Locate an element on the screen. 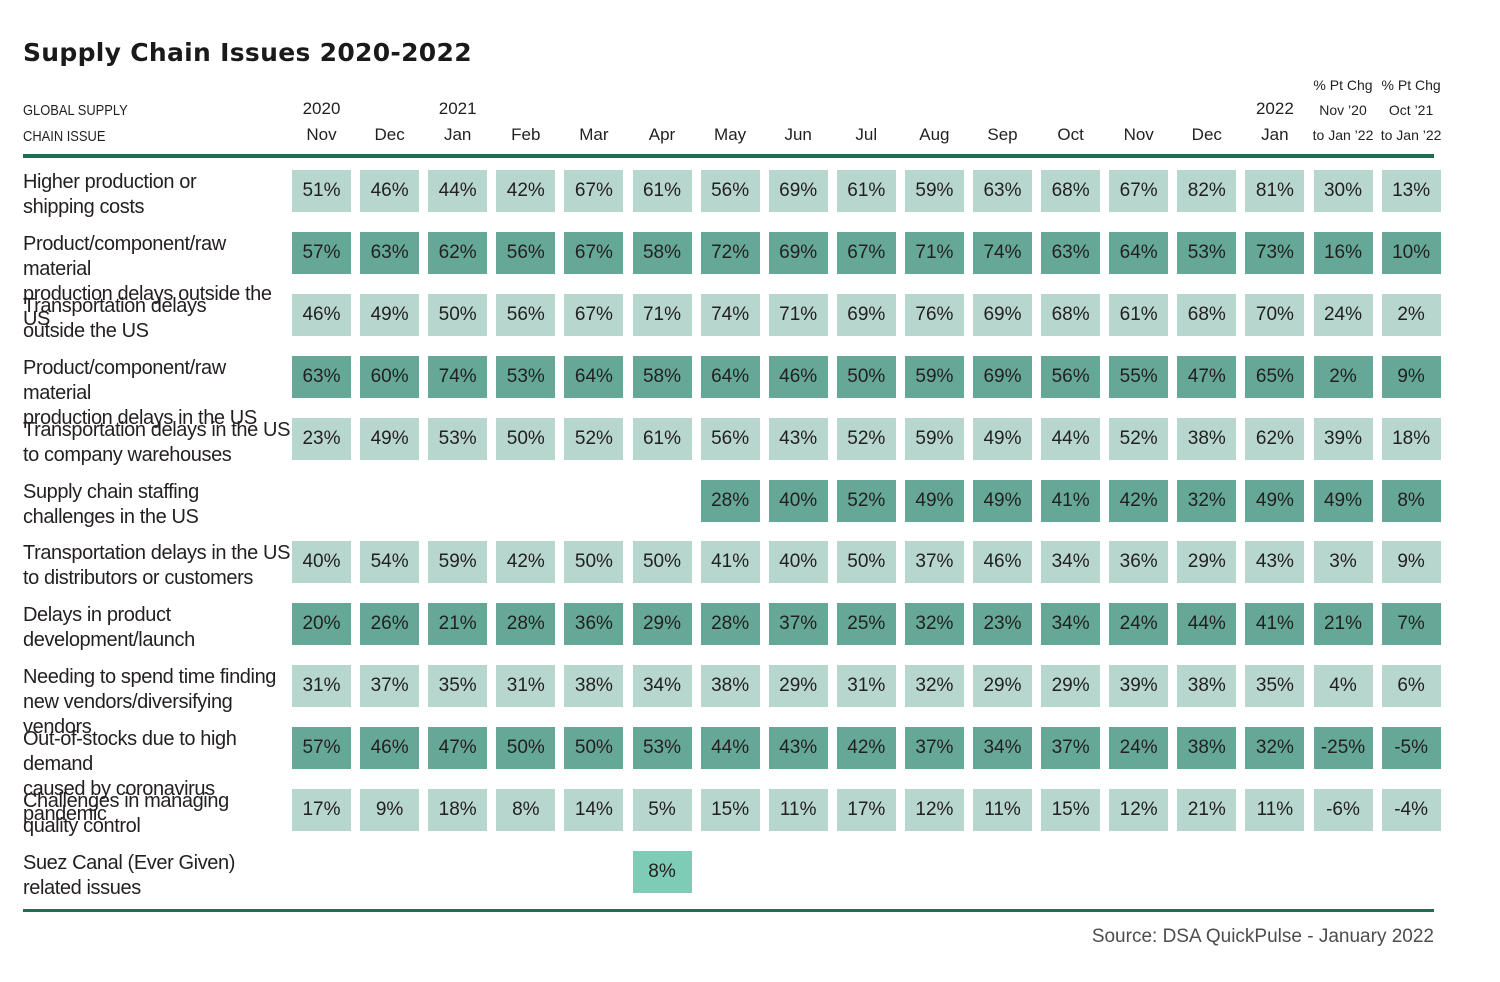  column-header-3-l1 is located at coordinates (525, 109).